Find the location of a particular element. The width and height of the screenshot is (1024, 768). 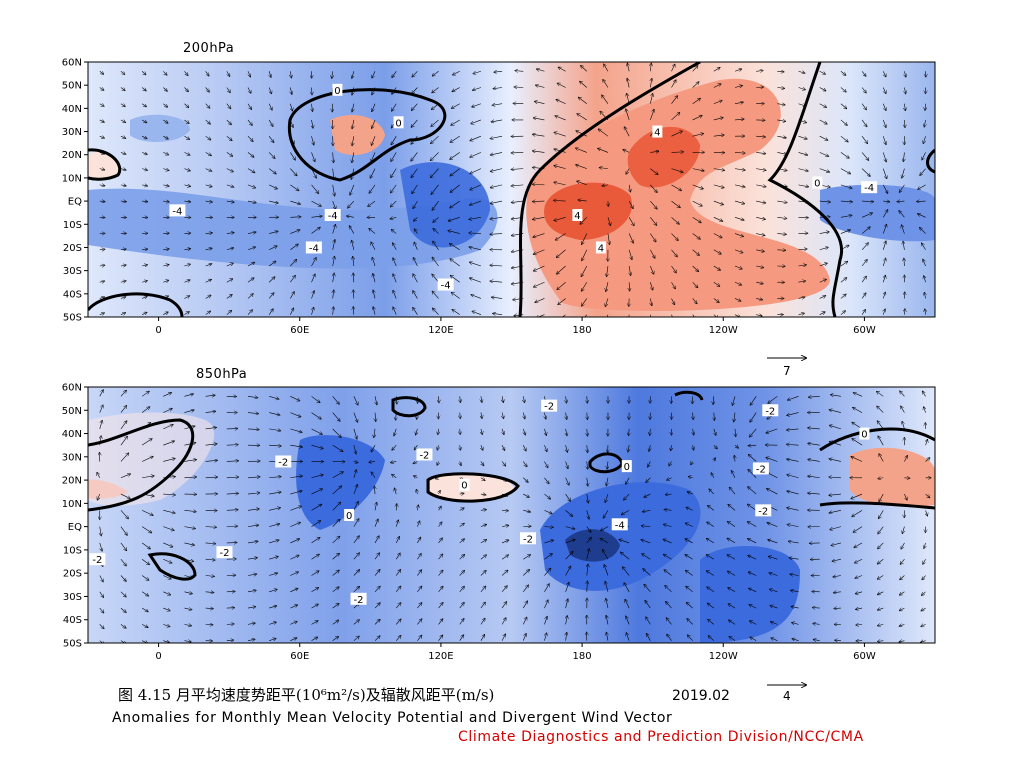

caption-date: 2019.02 is located at coordinates (701, 696).